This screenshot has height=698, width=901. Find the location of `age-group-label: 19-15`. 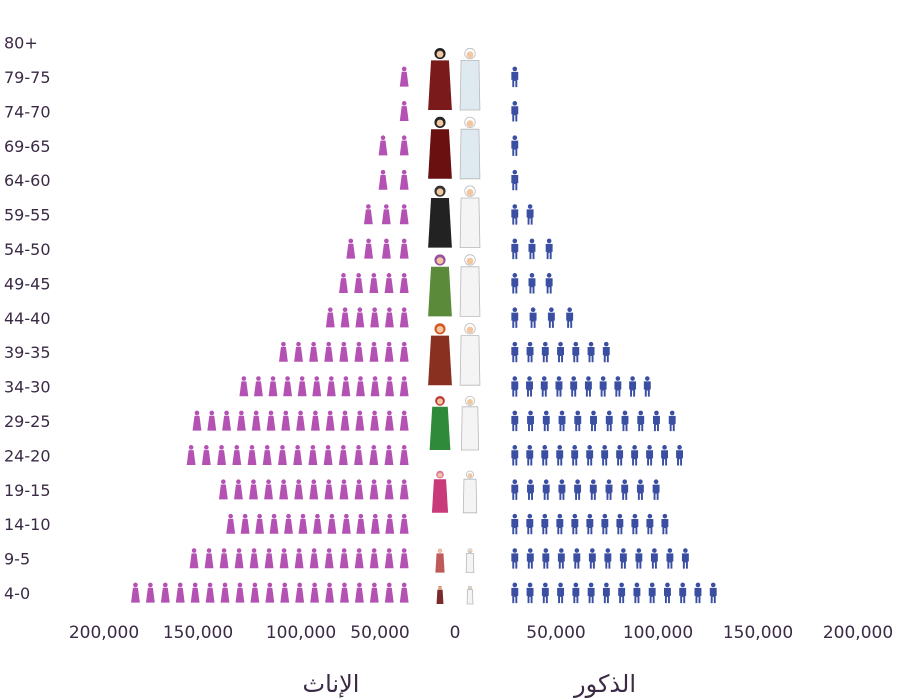

age-group-label: 19-15 is located at coordinates (27, 490).